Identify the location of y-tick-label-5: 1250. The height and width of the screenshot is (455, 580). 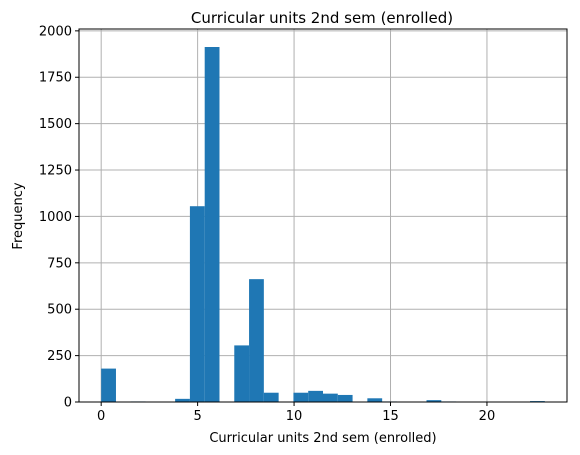
(55, 171).